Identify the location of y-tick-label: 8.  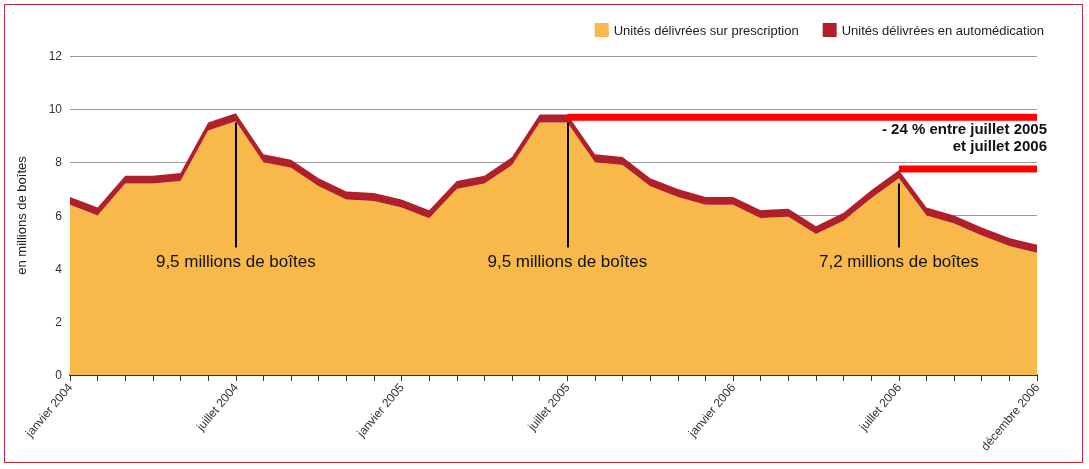
(59, 162).